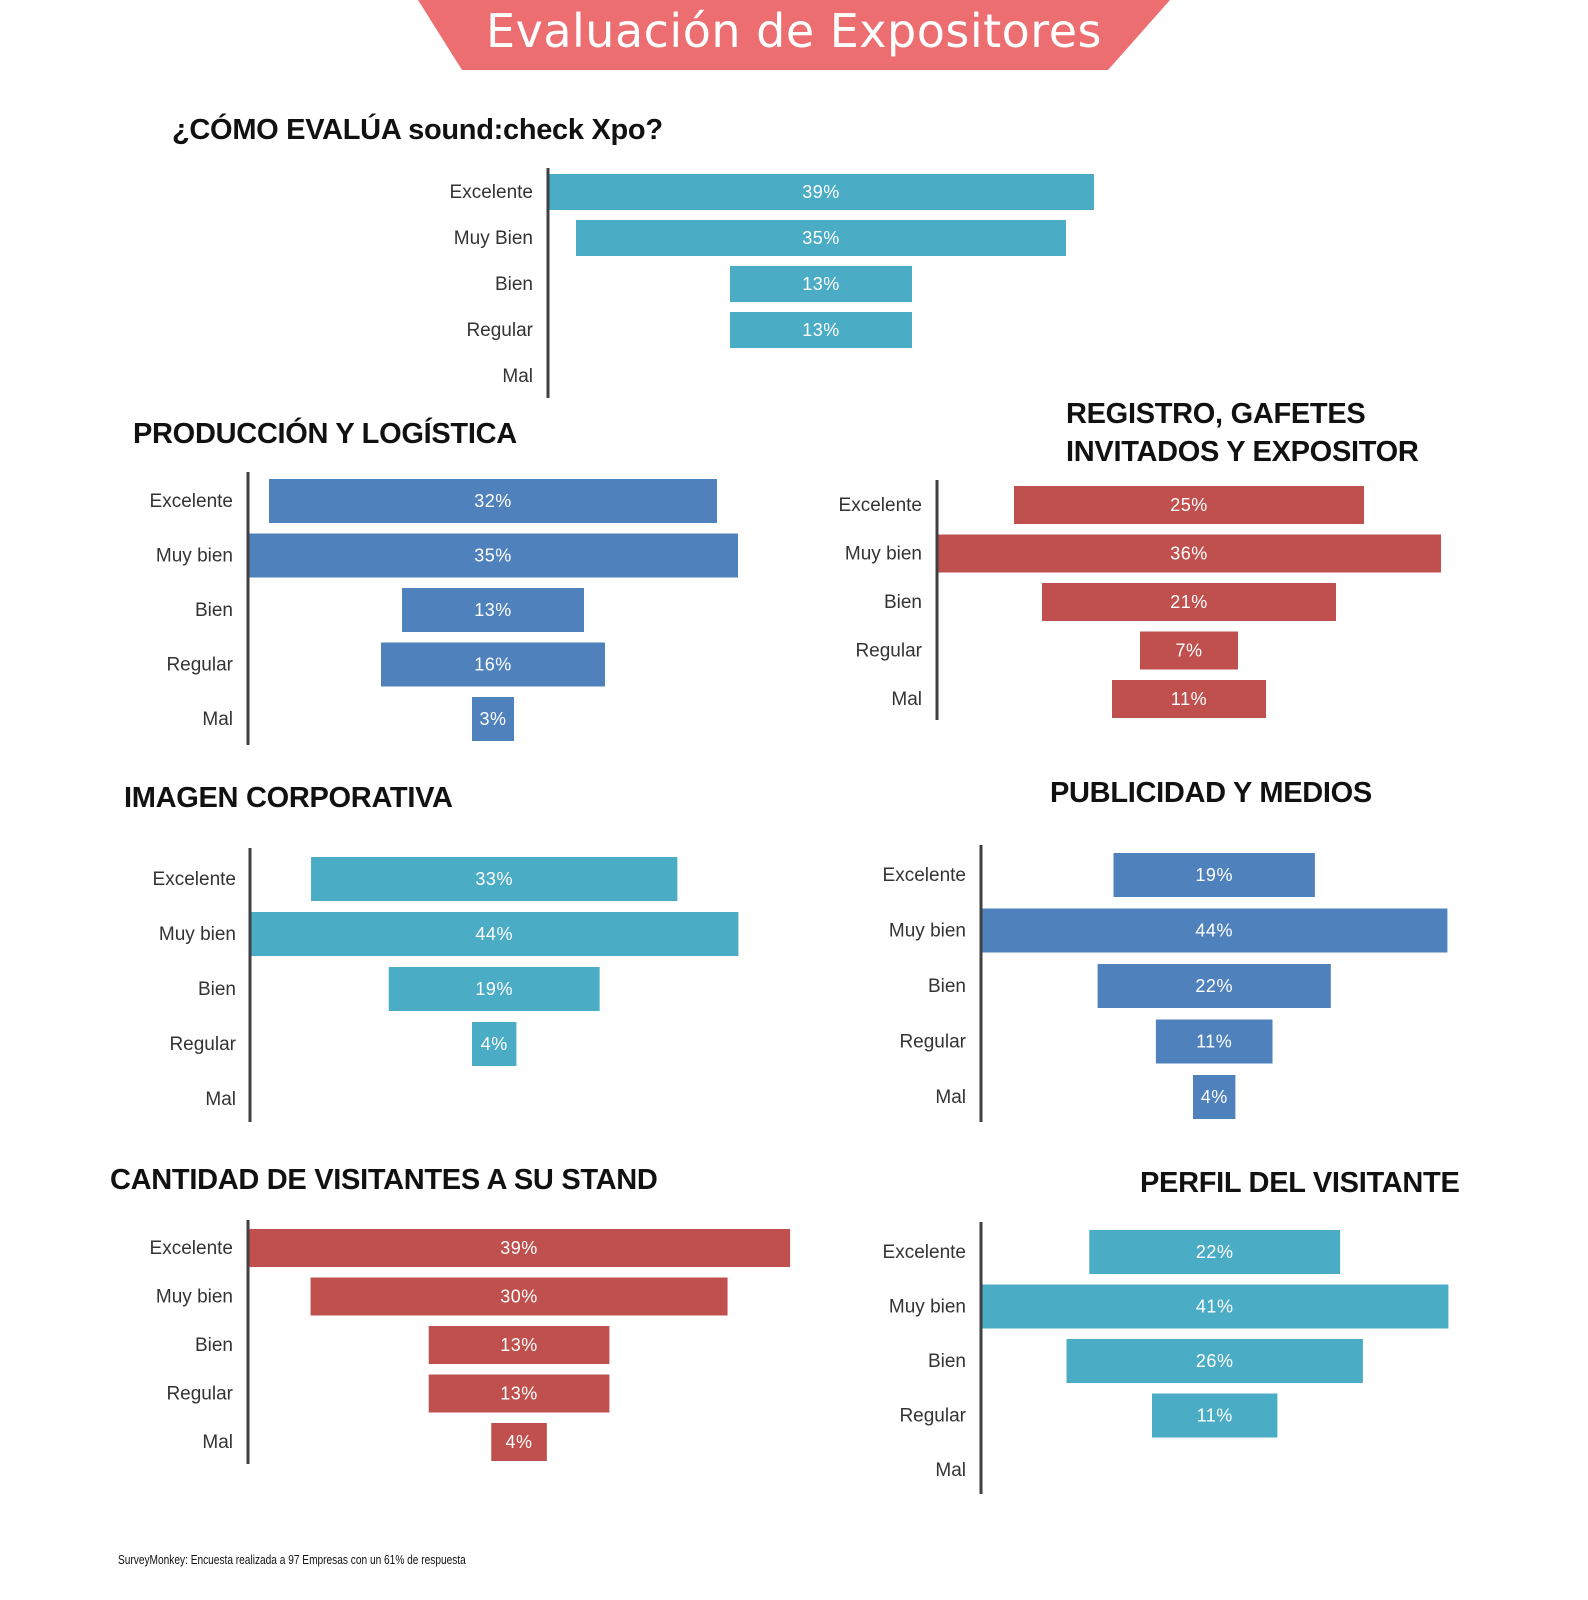 This screenshot has height=1600, width=1588. I want to click on data-label: 16%, so click(493, 665).